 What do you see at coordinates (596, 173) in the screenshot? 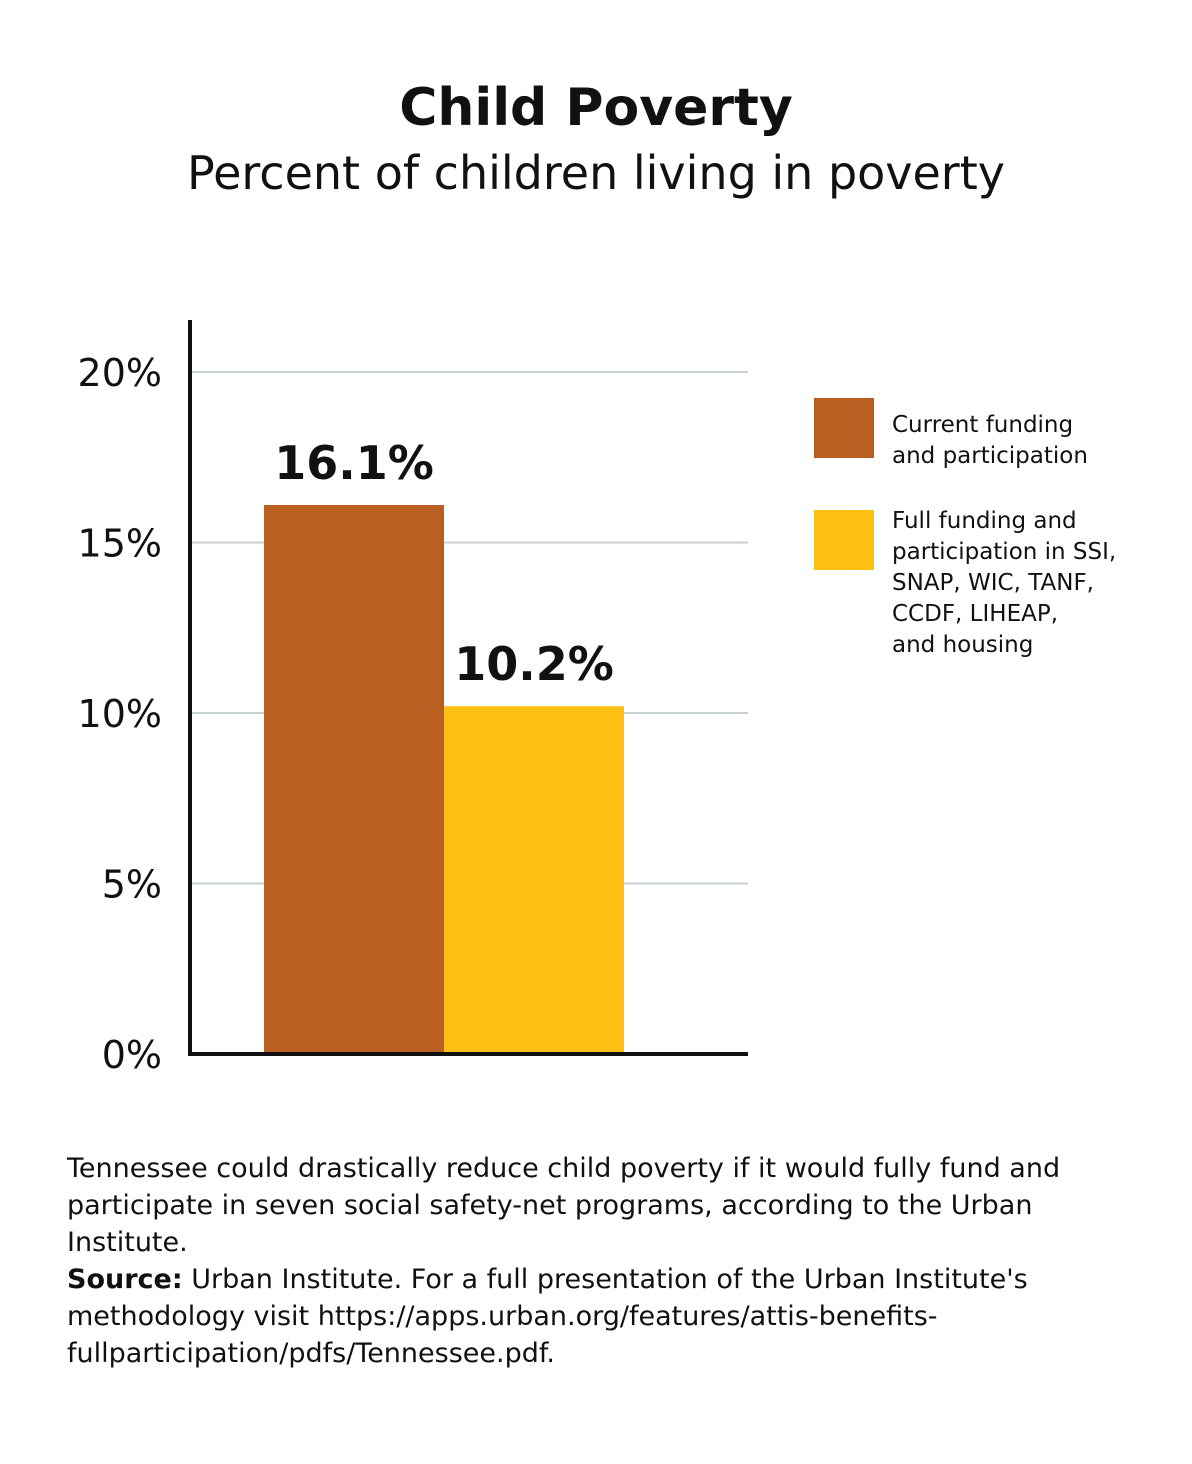
I see `chart-subtitle: Percent of children living in poverty` at bounding box center [596, 173].